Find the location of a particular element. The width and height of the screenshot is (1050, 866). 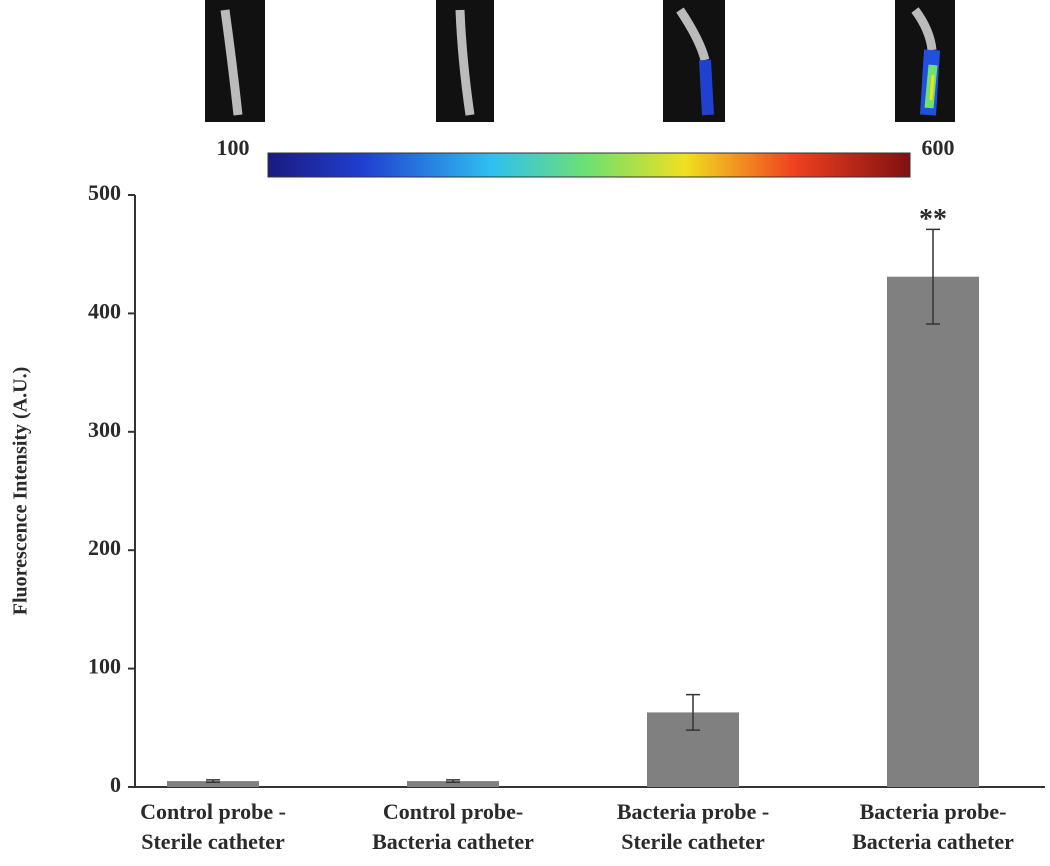

colorbar is located at coordinates (589, 165).